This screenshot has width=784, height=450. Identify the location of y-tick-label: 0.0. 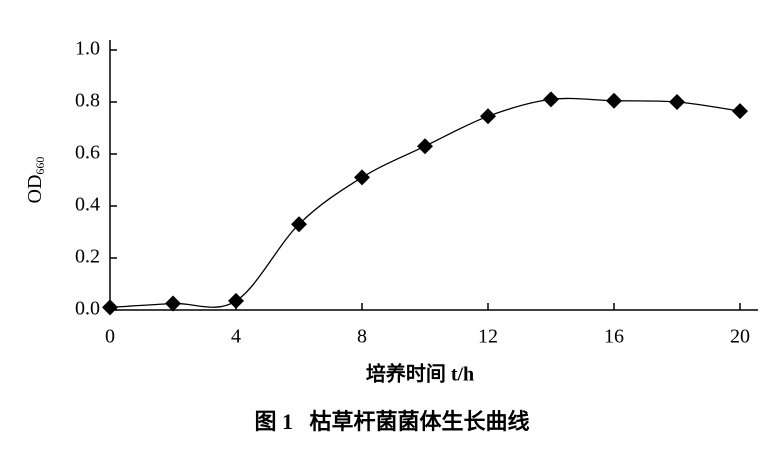
(87, 309).